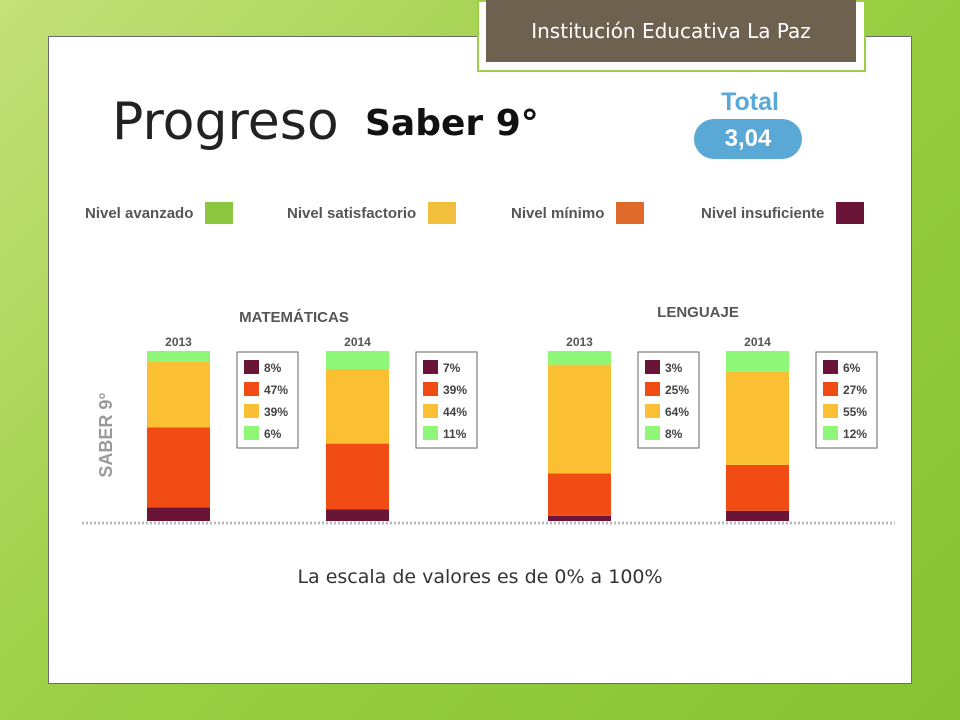 This screenshot has width=960, height=720. I want to click on page-subtitle: Saber 9°, so click(452, 123).